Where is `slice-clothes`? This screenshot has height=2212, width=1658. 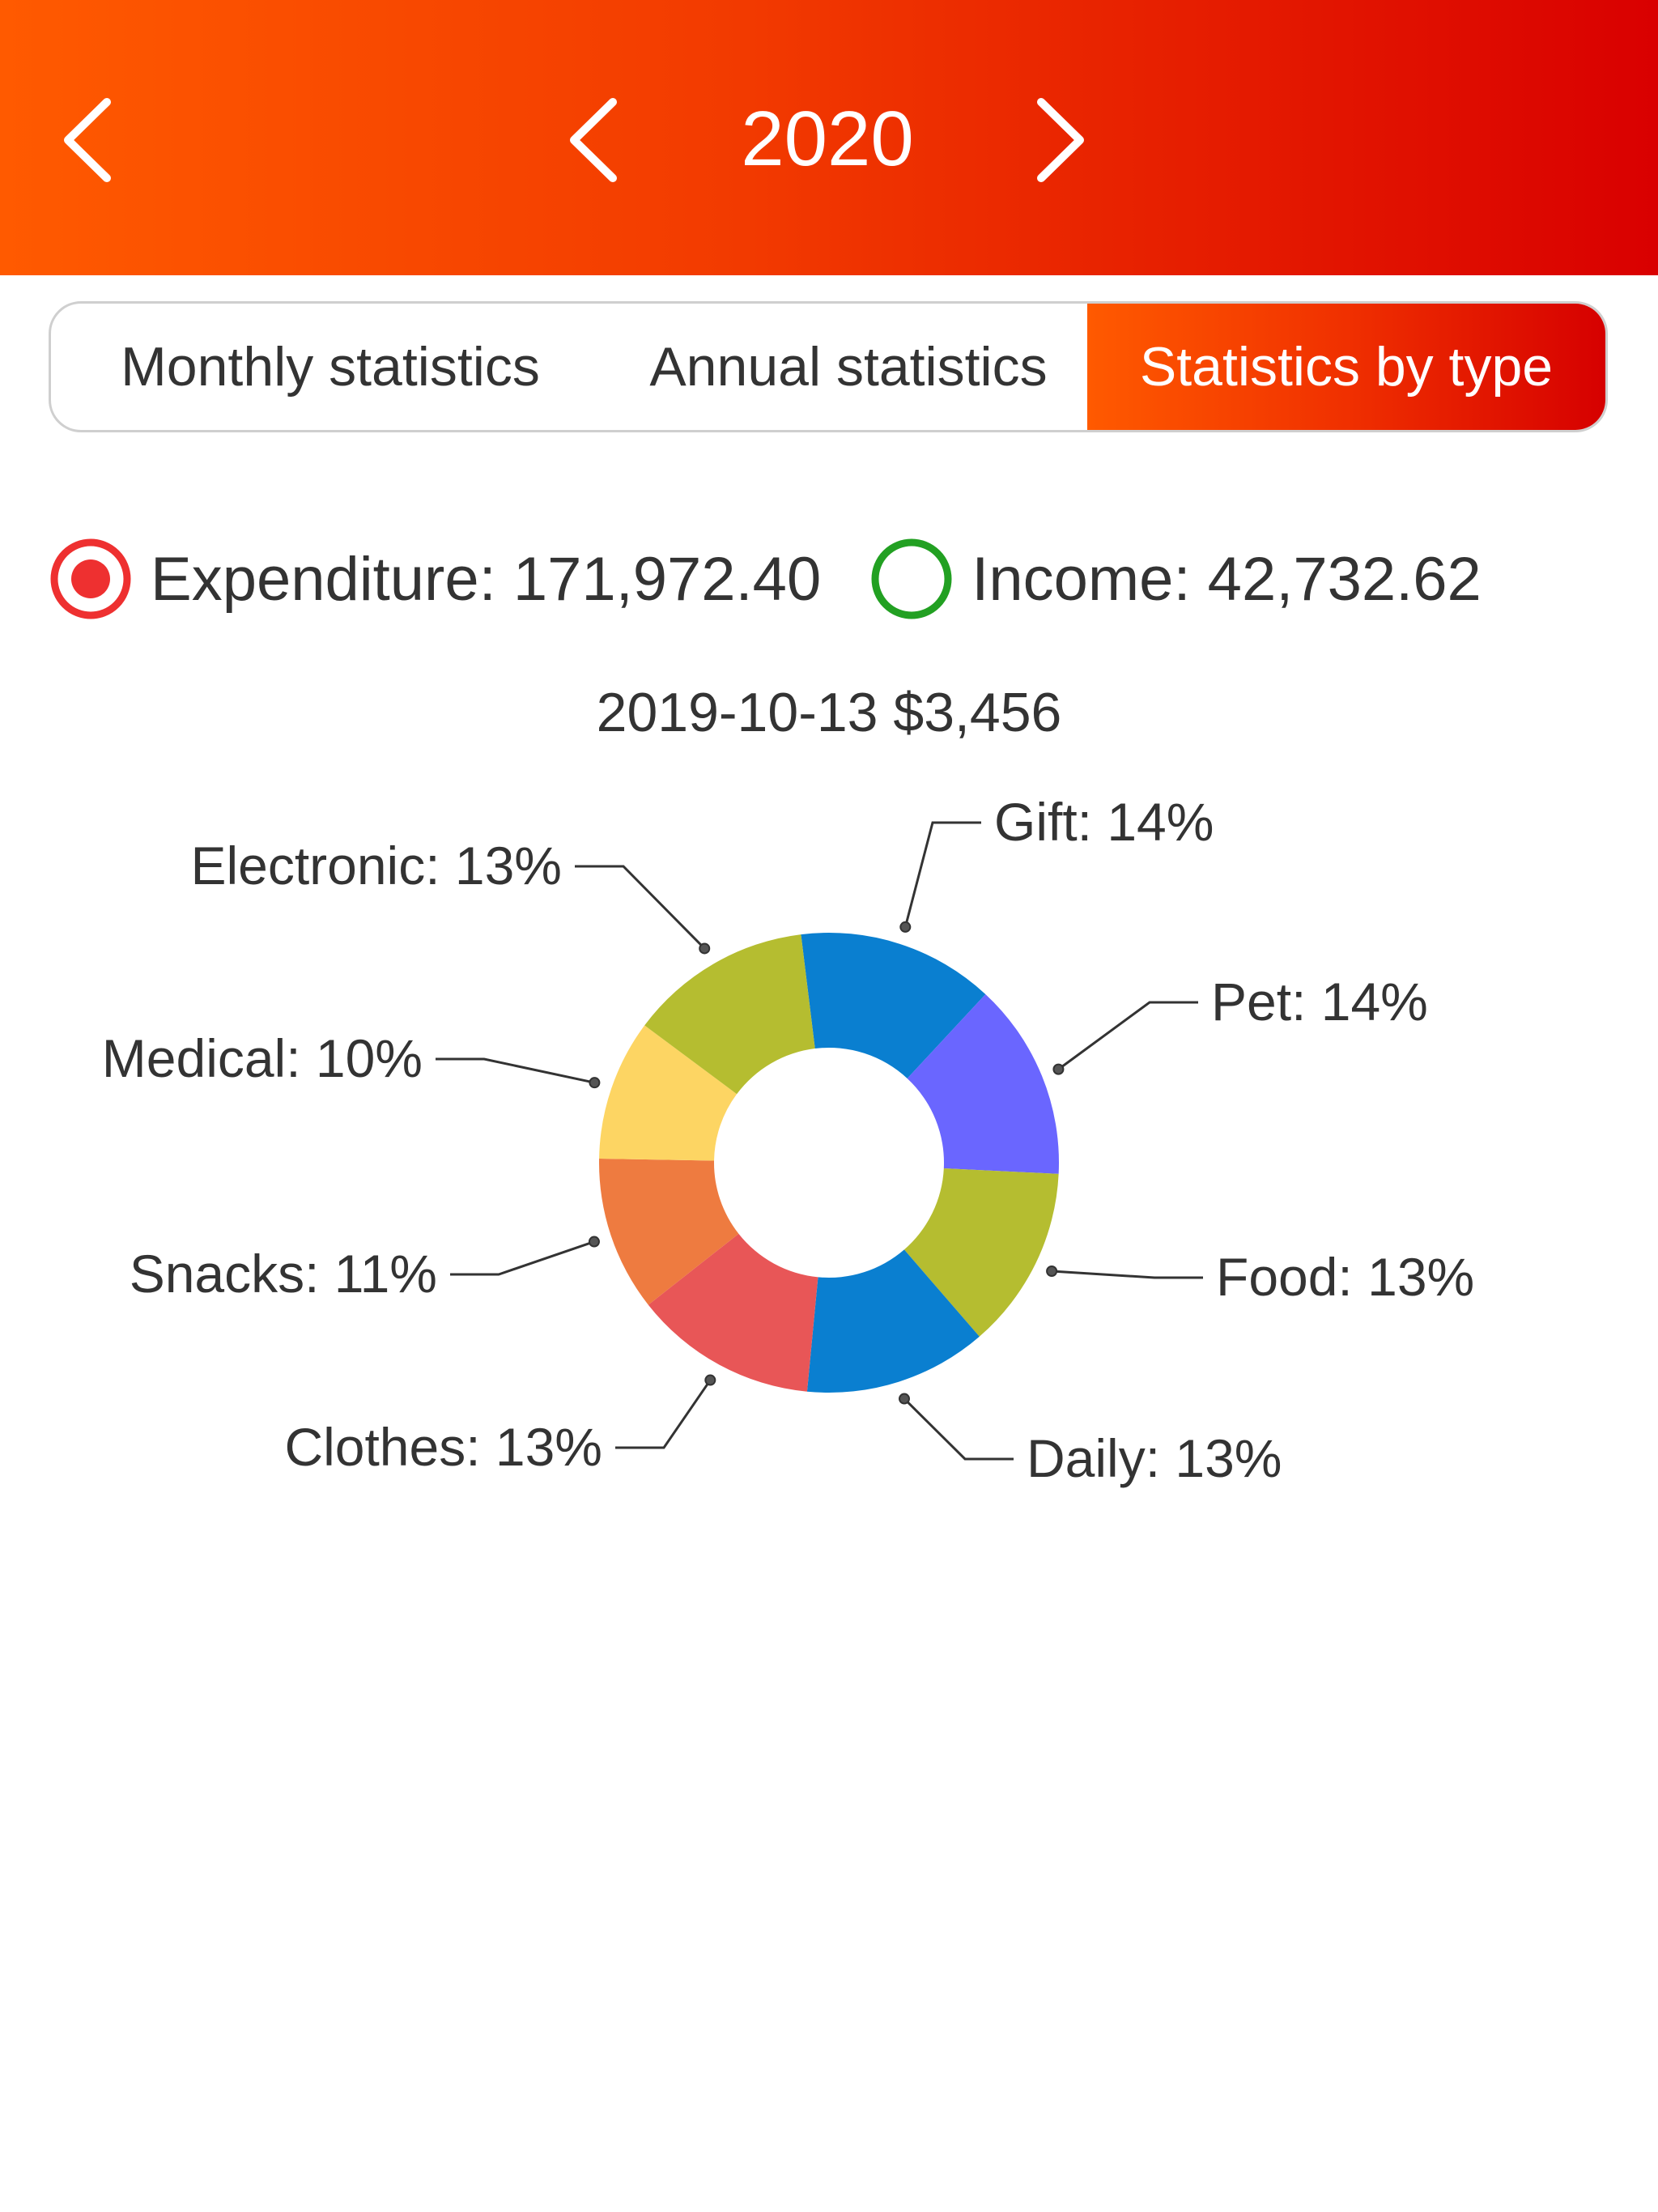 slice-clothes is located at coordinates (733, 1313).